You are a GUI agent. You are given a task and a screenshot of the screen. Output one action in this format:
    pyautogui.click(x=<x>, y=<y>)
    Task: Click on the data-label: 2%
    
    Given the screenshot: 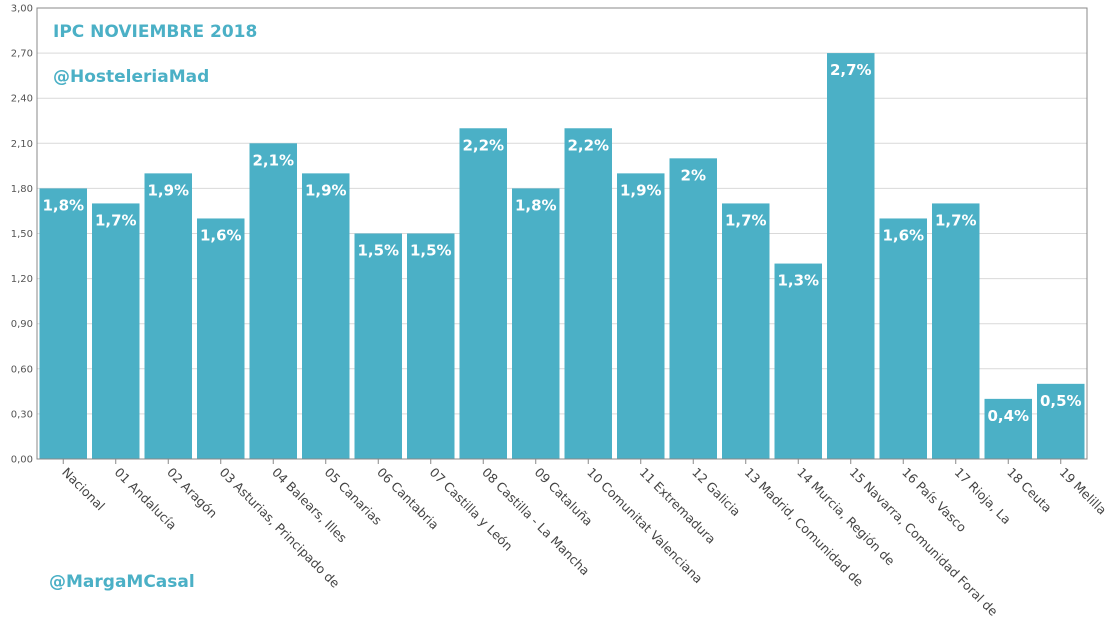 What is the action you would take?
    pyautogui.click(x=693, y=175)
    